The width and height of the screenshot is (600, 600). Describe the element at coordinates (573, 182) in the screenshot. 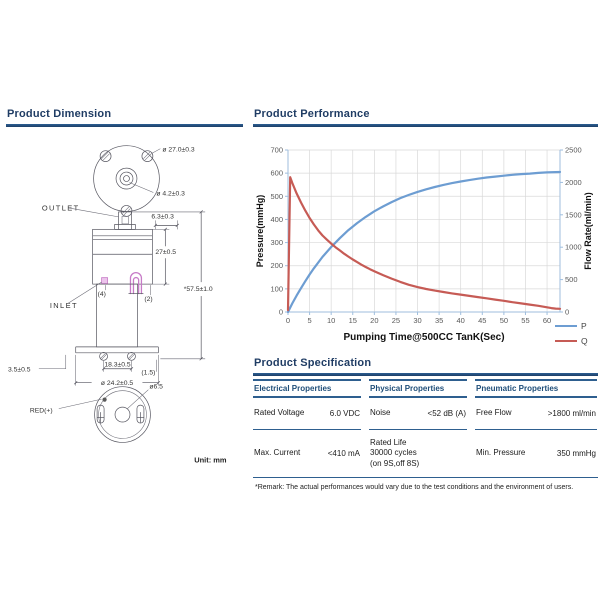

I see `tick-label: 2000` at that location.